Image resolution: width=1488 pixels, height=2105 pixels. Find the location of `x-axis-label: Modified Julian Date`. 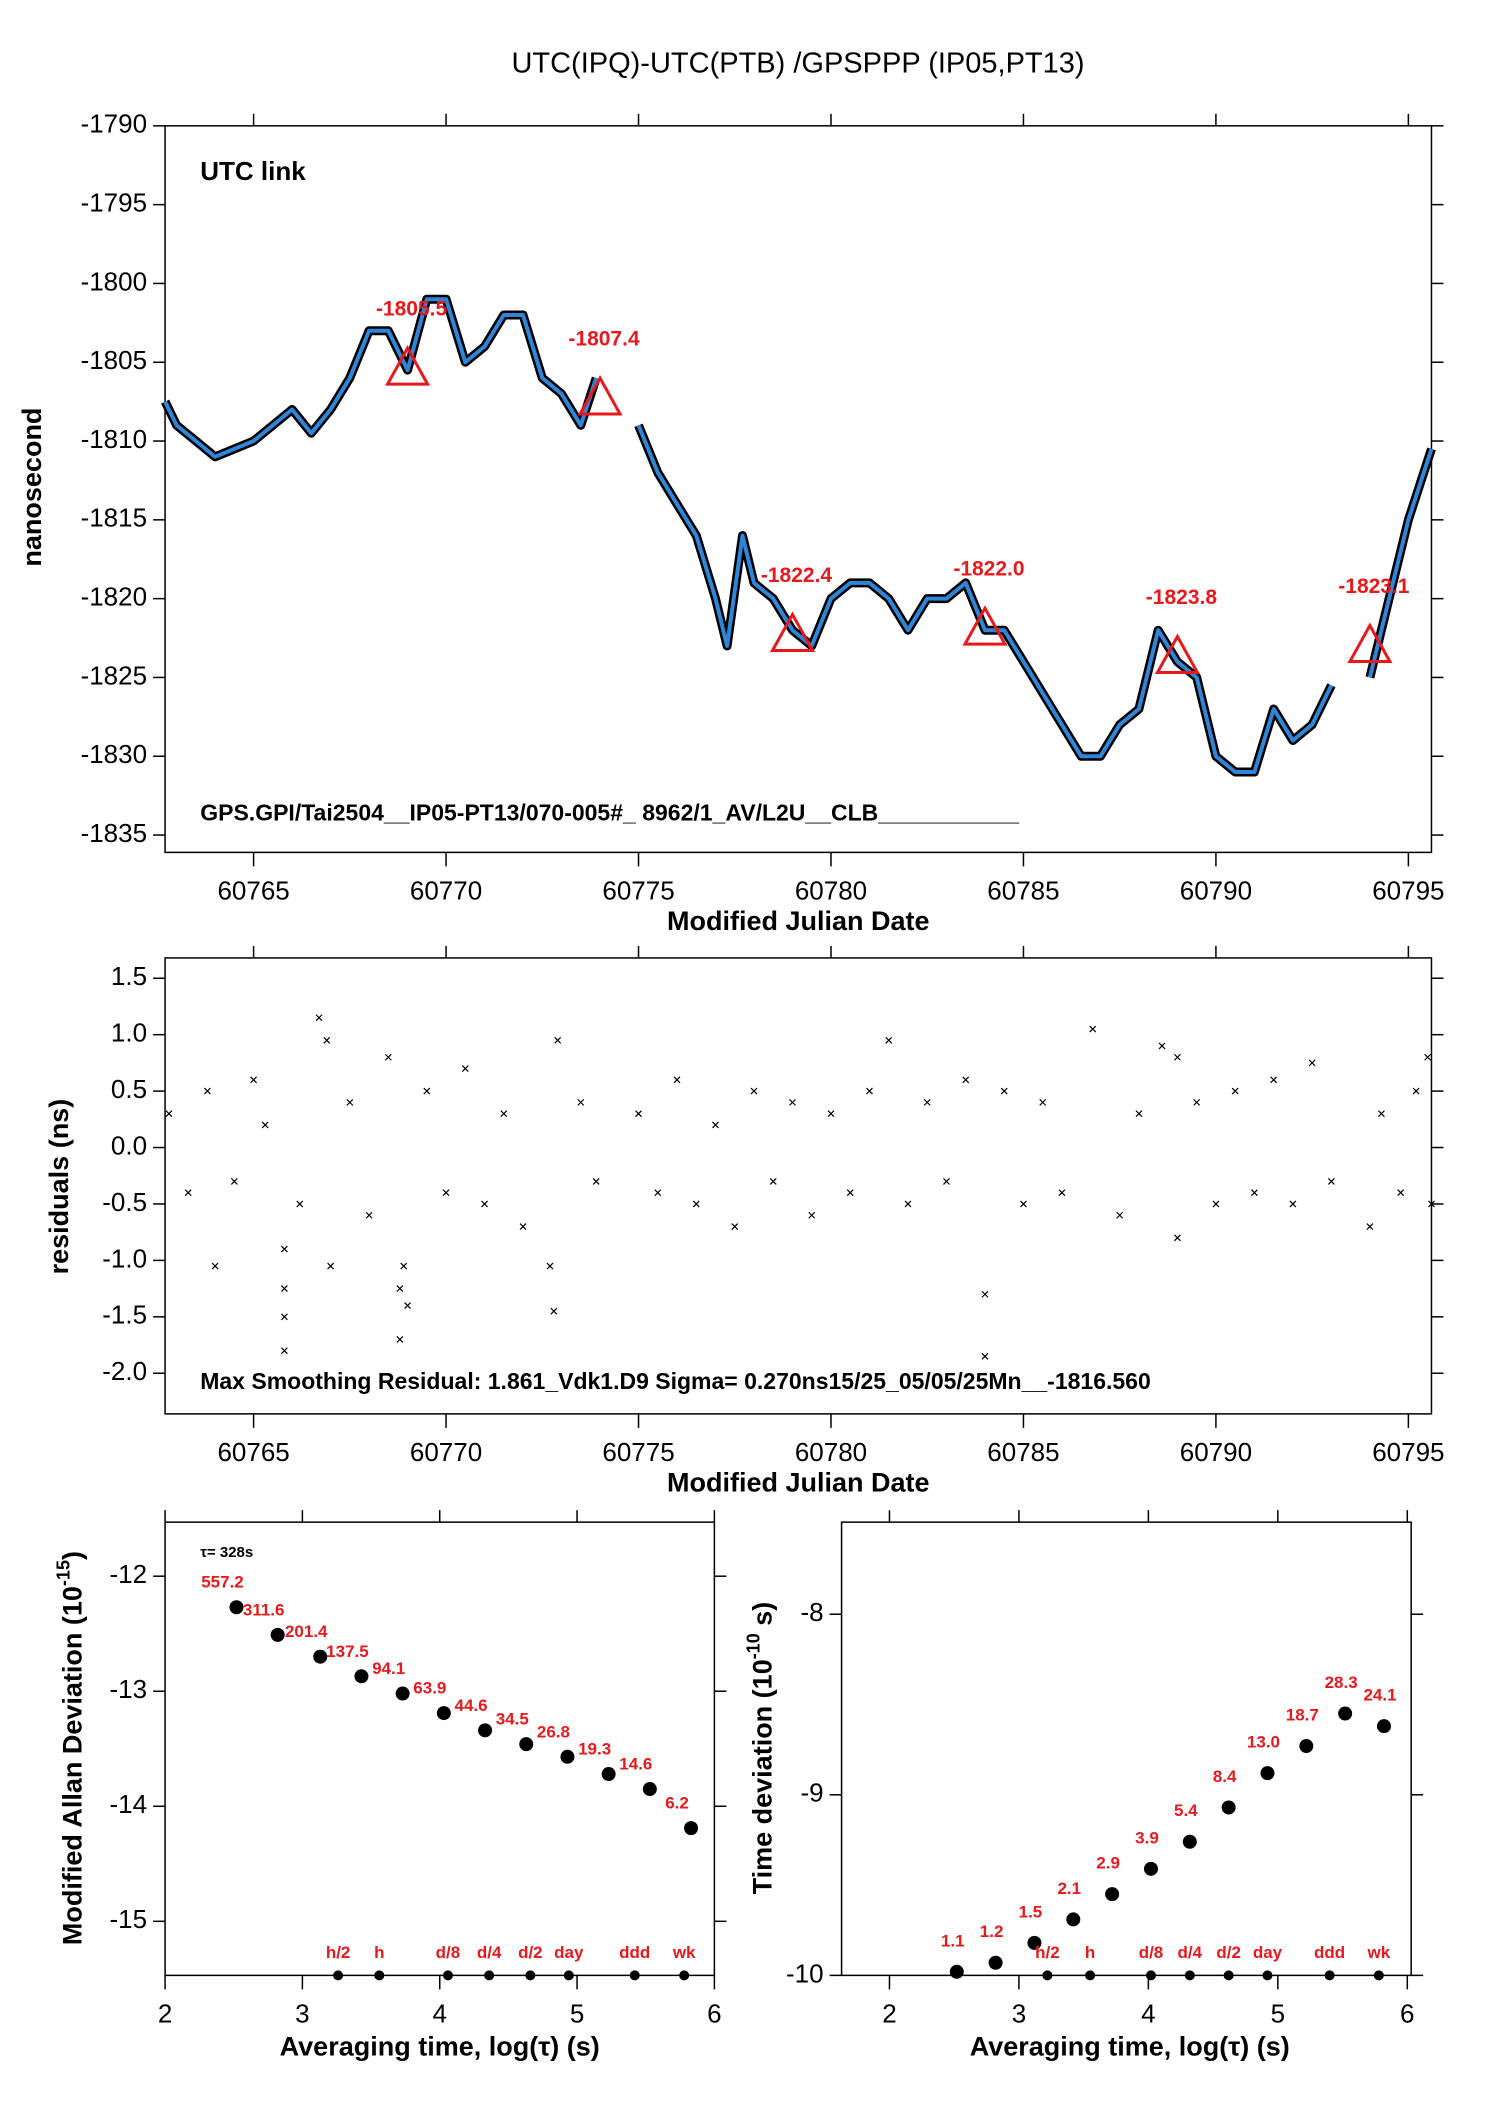

x-axis-label: Modified Julian Date is located at coordinates (798, 1482).